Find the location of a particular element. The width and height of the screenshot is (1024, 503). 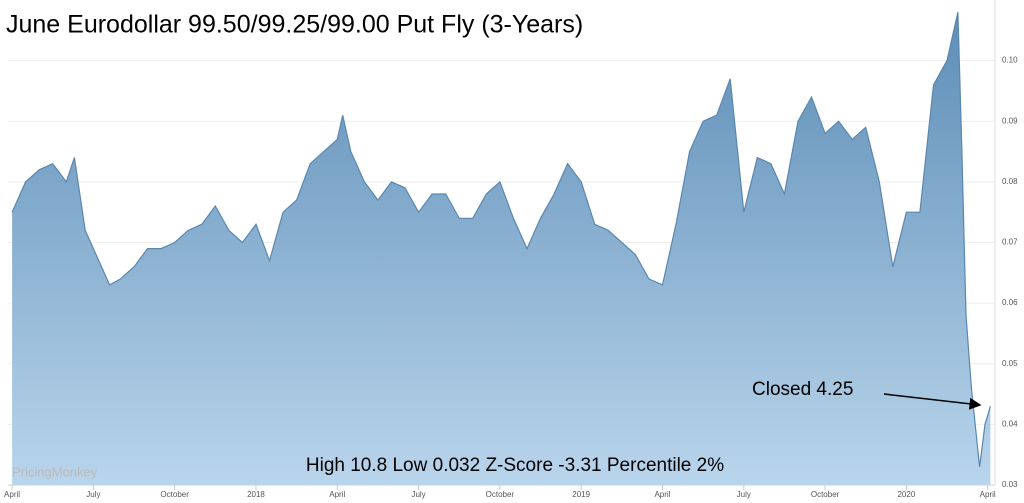

x-tick-label: 2018 is located at coordinates (256, 494).